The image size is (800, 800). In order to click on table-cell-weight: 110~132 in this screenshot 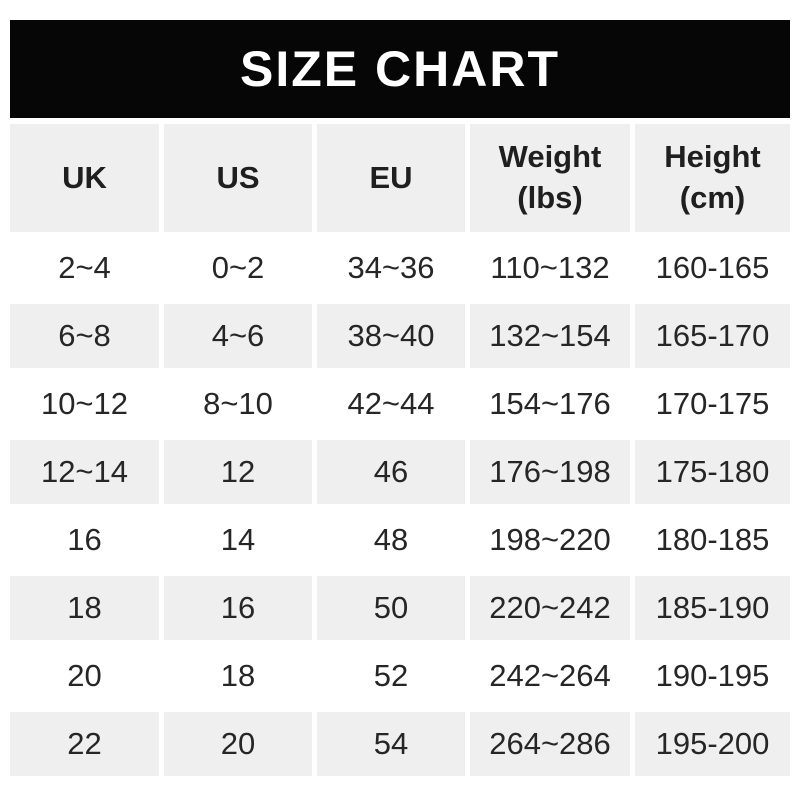, I will do `click(550, 268)`.